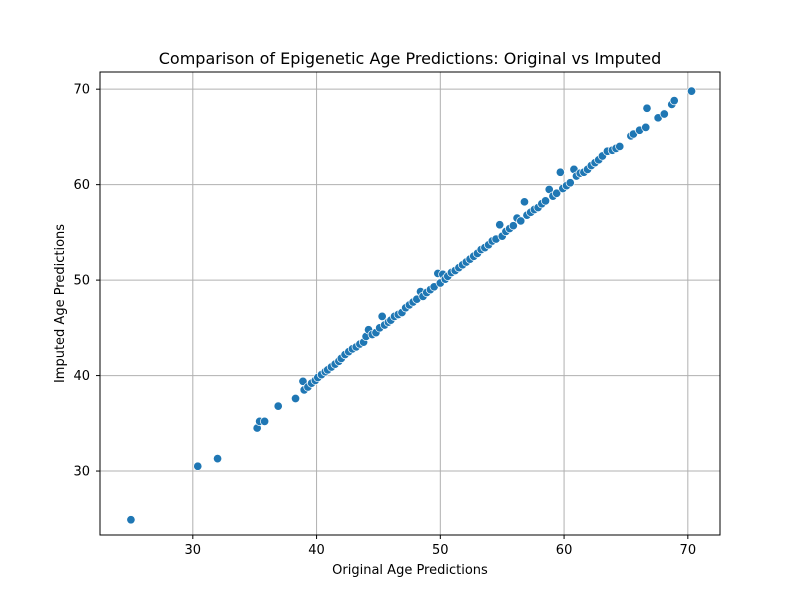 The width and height of the screenshot is (800, 600). Describe the element at coordinates (81, 90) in the screenshot. I see `y-tick-label: 70` at that location.